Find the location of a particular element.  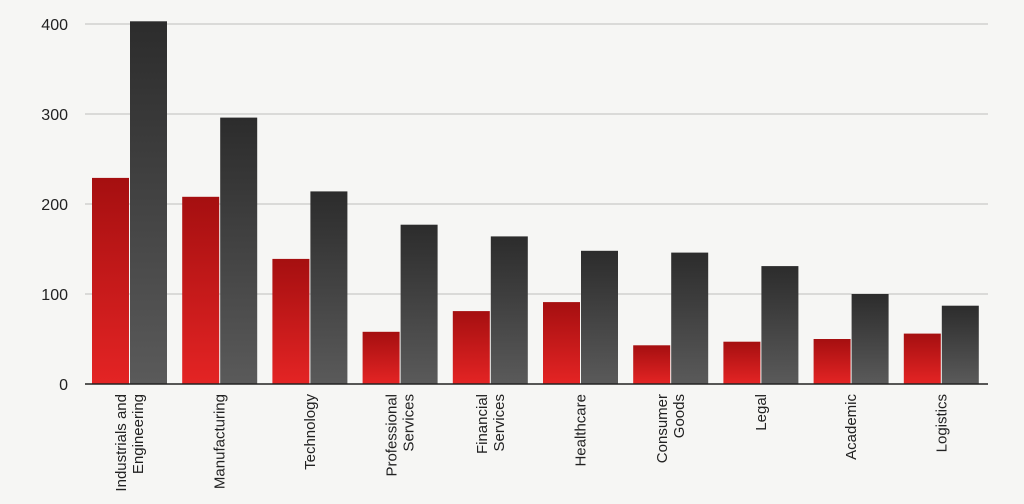

x-category-label-line: Professional is located at coordinates (392, 435).